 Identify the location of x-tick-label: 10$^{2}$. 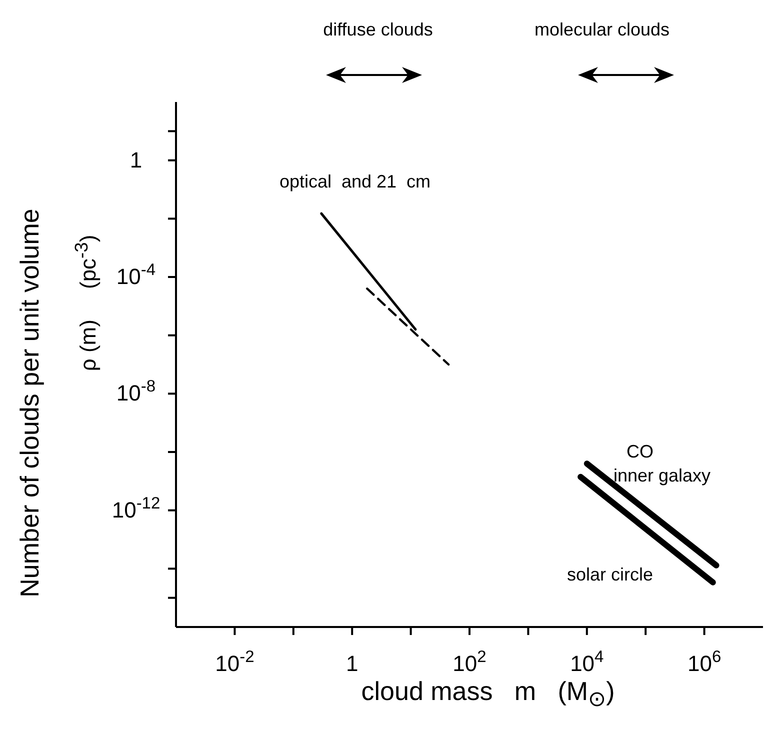
(469, 662).